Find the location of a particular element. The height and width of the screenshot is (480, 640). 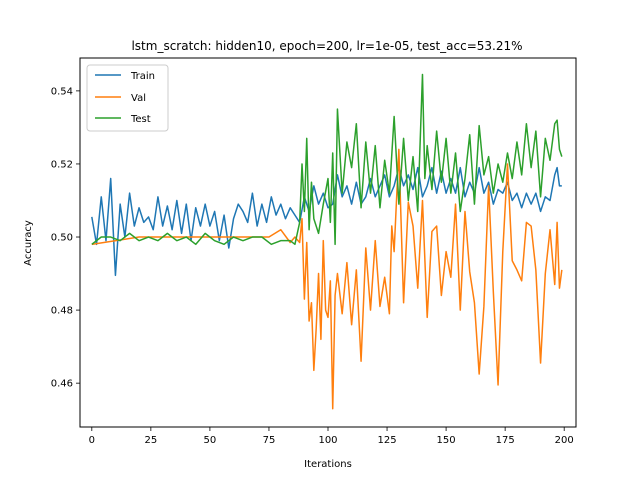

x-tick-label: 150 is located at coordinates (446, 440).